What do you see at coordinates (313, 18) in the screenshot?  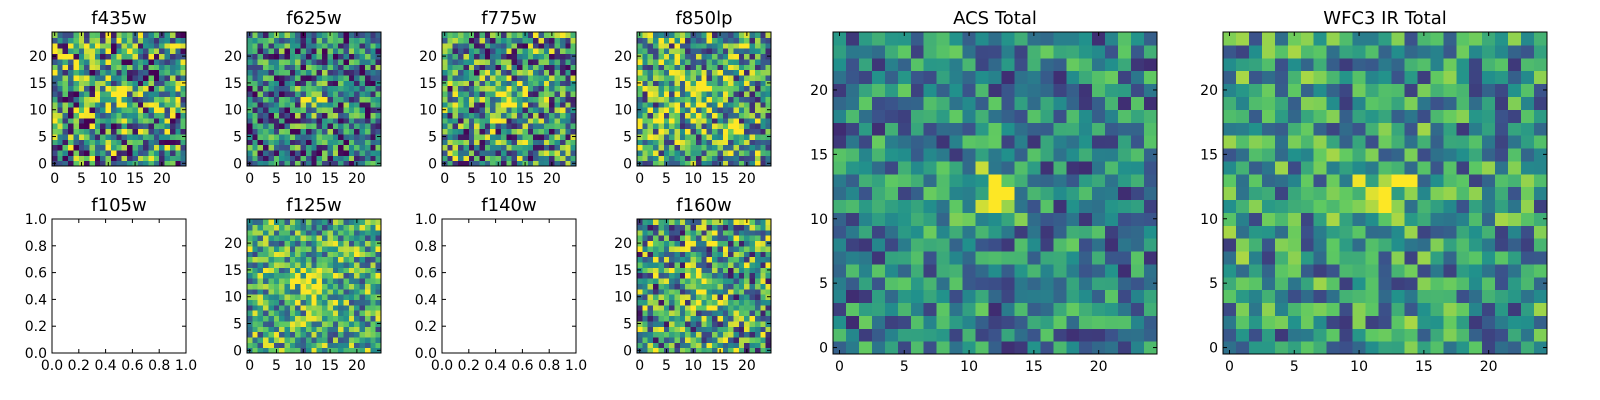 I see `panel-title: f625w` at bounding box center [313, 18].